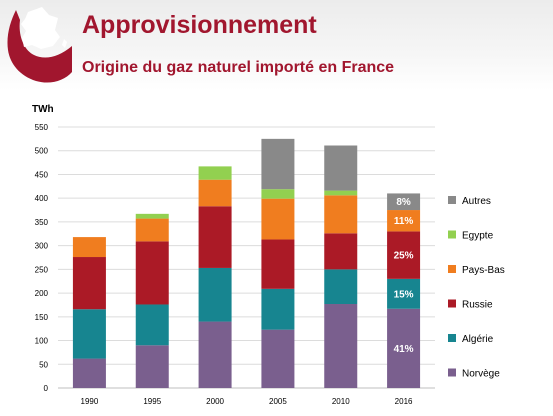 This screenshot has height=416, width=553. What do you see at coordinates (42, 246) in the screenshot?
I see `y-tick-label: 300` at bounding box center [42, 246].